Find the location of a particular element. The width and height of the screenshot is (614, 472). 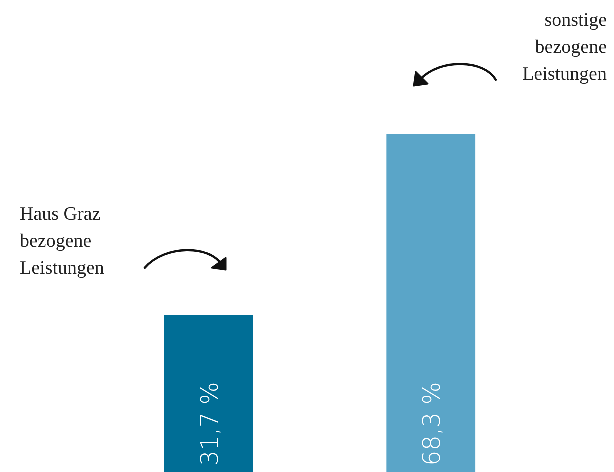

data-label: 68,3 % is located at coordinates (432, 424).